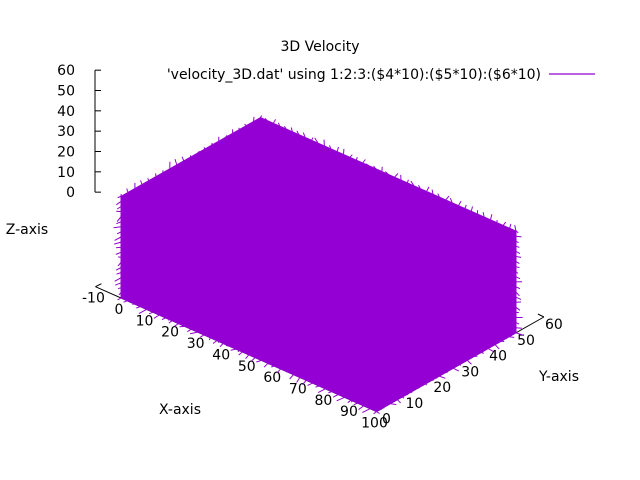 The height and width of the screenshot is (480, 640). What do you see at coordinates (247, 367) in the screenshot?
I see `x-tick-label: 50` at bounding box center [247, 367].